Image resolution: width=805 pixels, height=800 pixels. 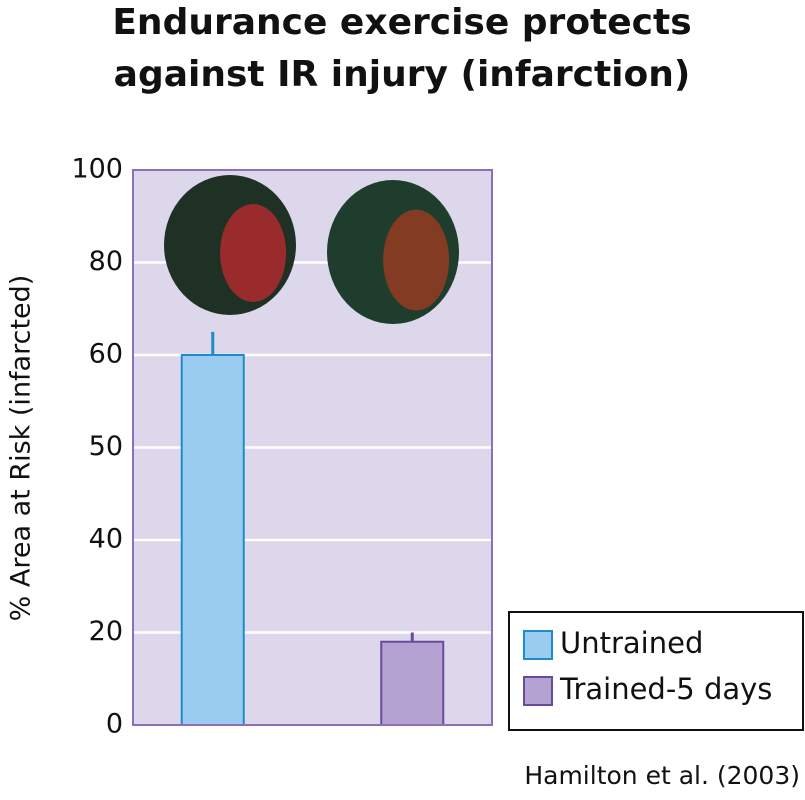 What do you see at coordinates (106, 631) in the screenshot?
I see `y-tick-label: 20` at bounding box center [106, 631].